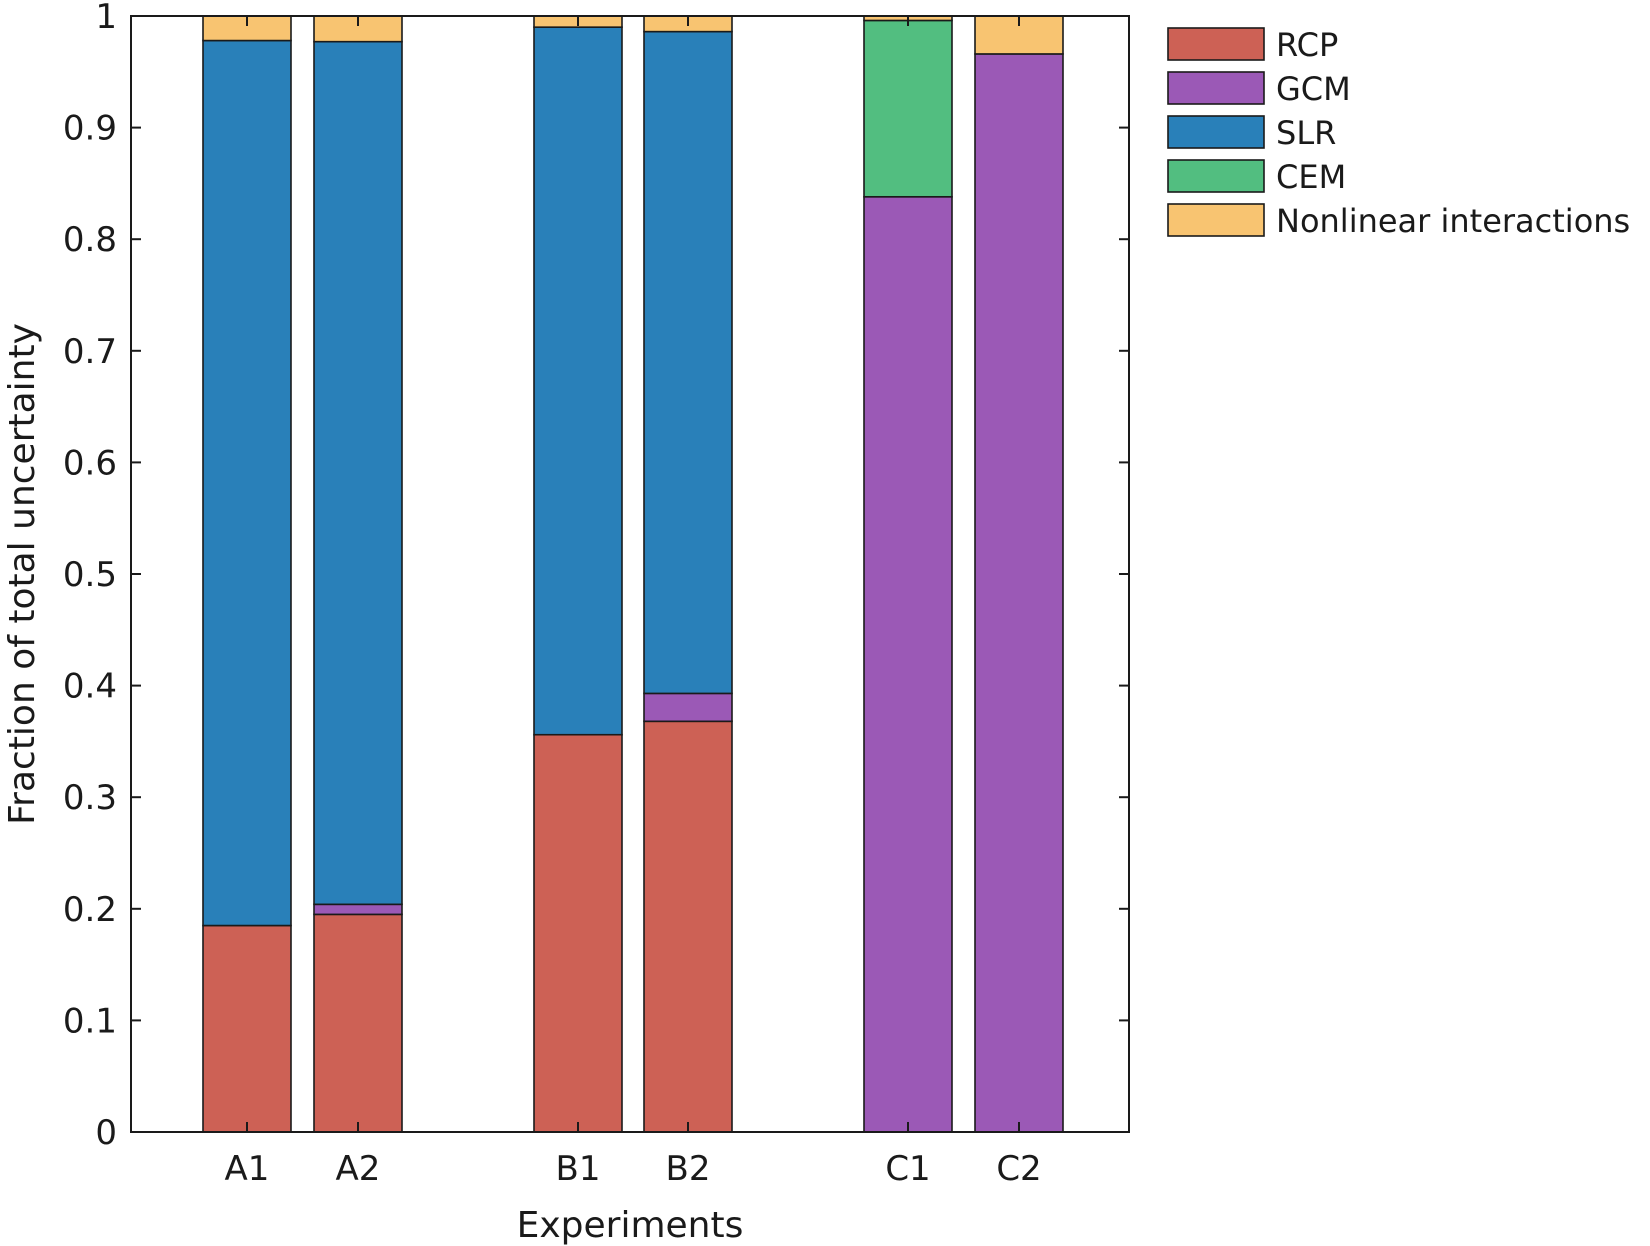 The image size is (1650, 1246). Describe the element at coordinates (1216, 44) in the screenshot. I see `legend-swatch-rcp` at that location.